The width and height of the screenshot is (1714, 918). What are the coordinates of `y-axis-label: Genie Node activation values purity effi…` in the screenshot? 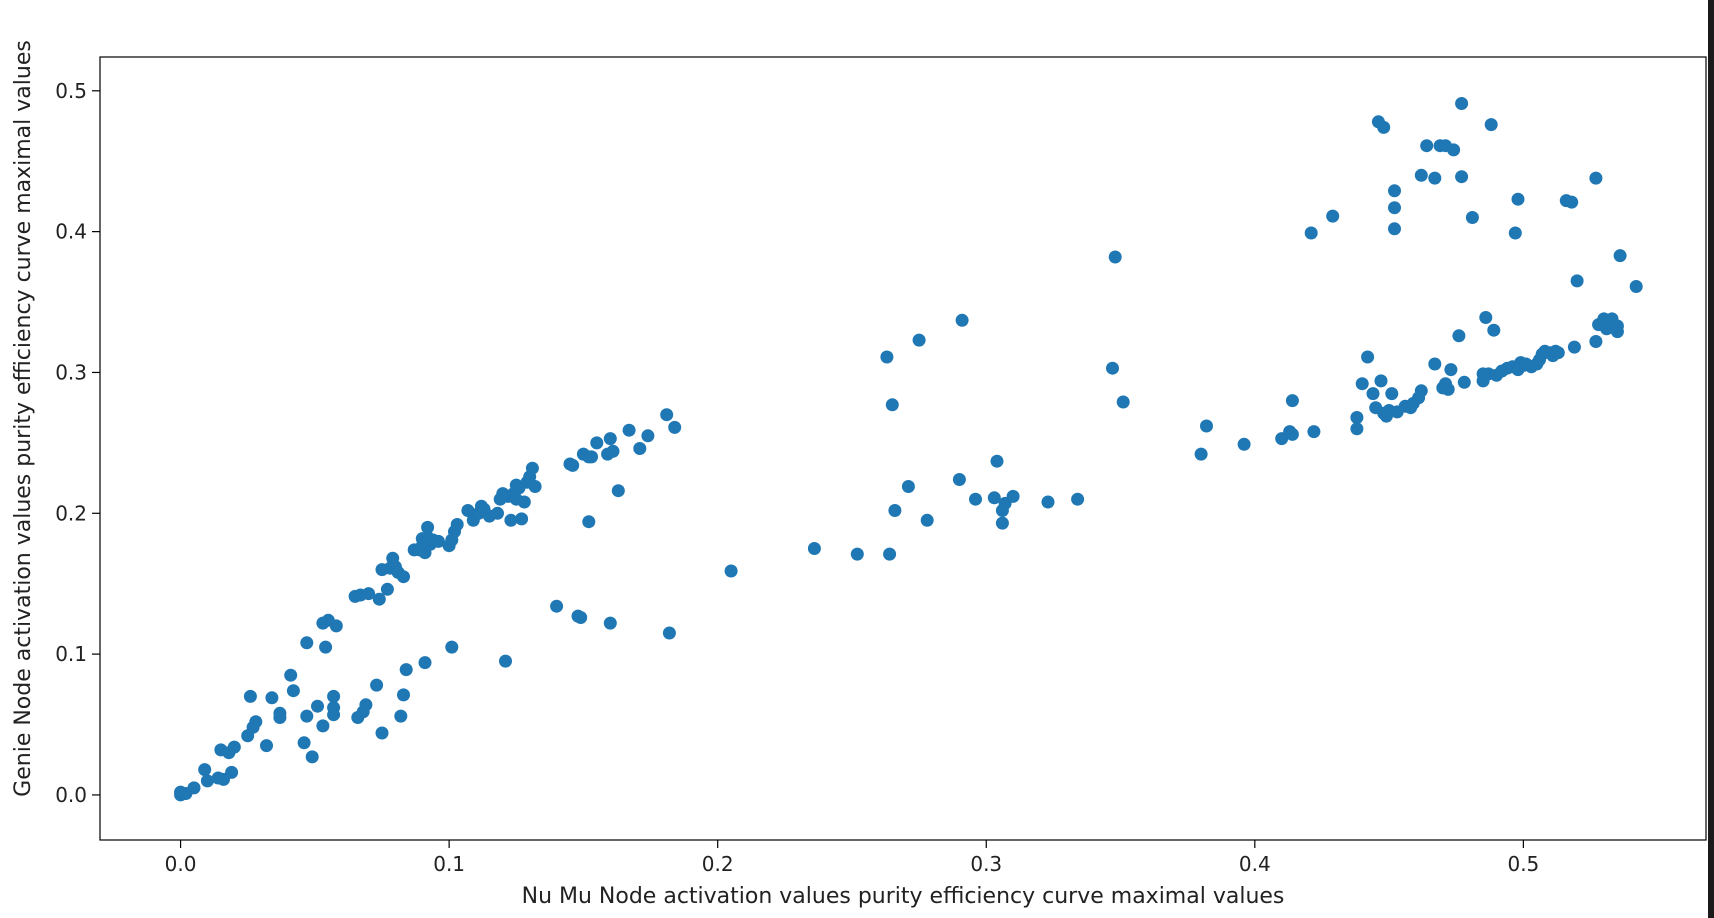 It's located at (23, 418).